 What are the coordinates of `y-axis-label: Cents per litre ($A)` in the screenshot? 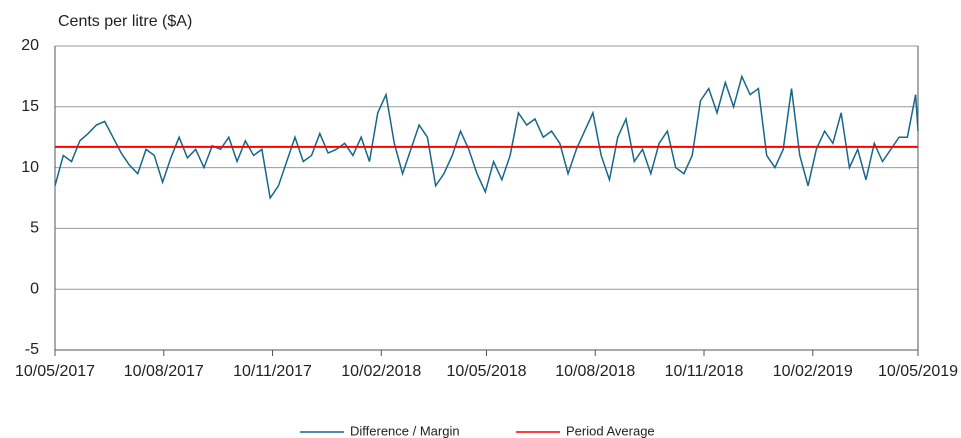 It's located at (125, 21).